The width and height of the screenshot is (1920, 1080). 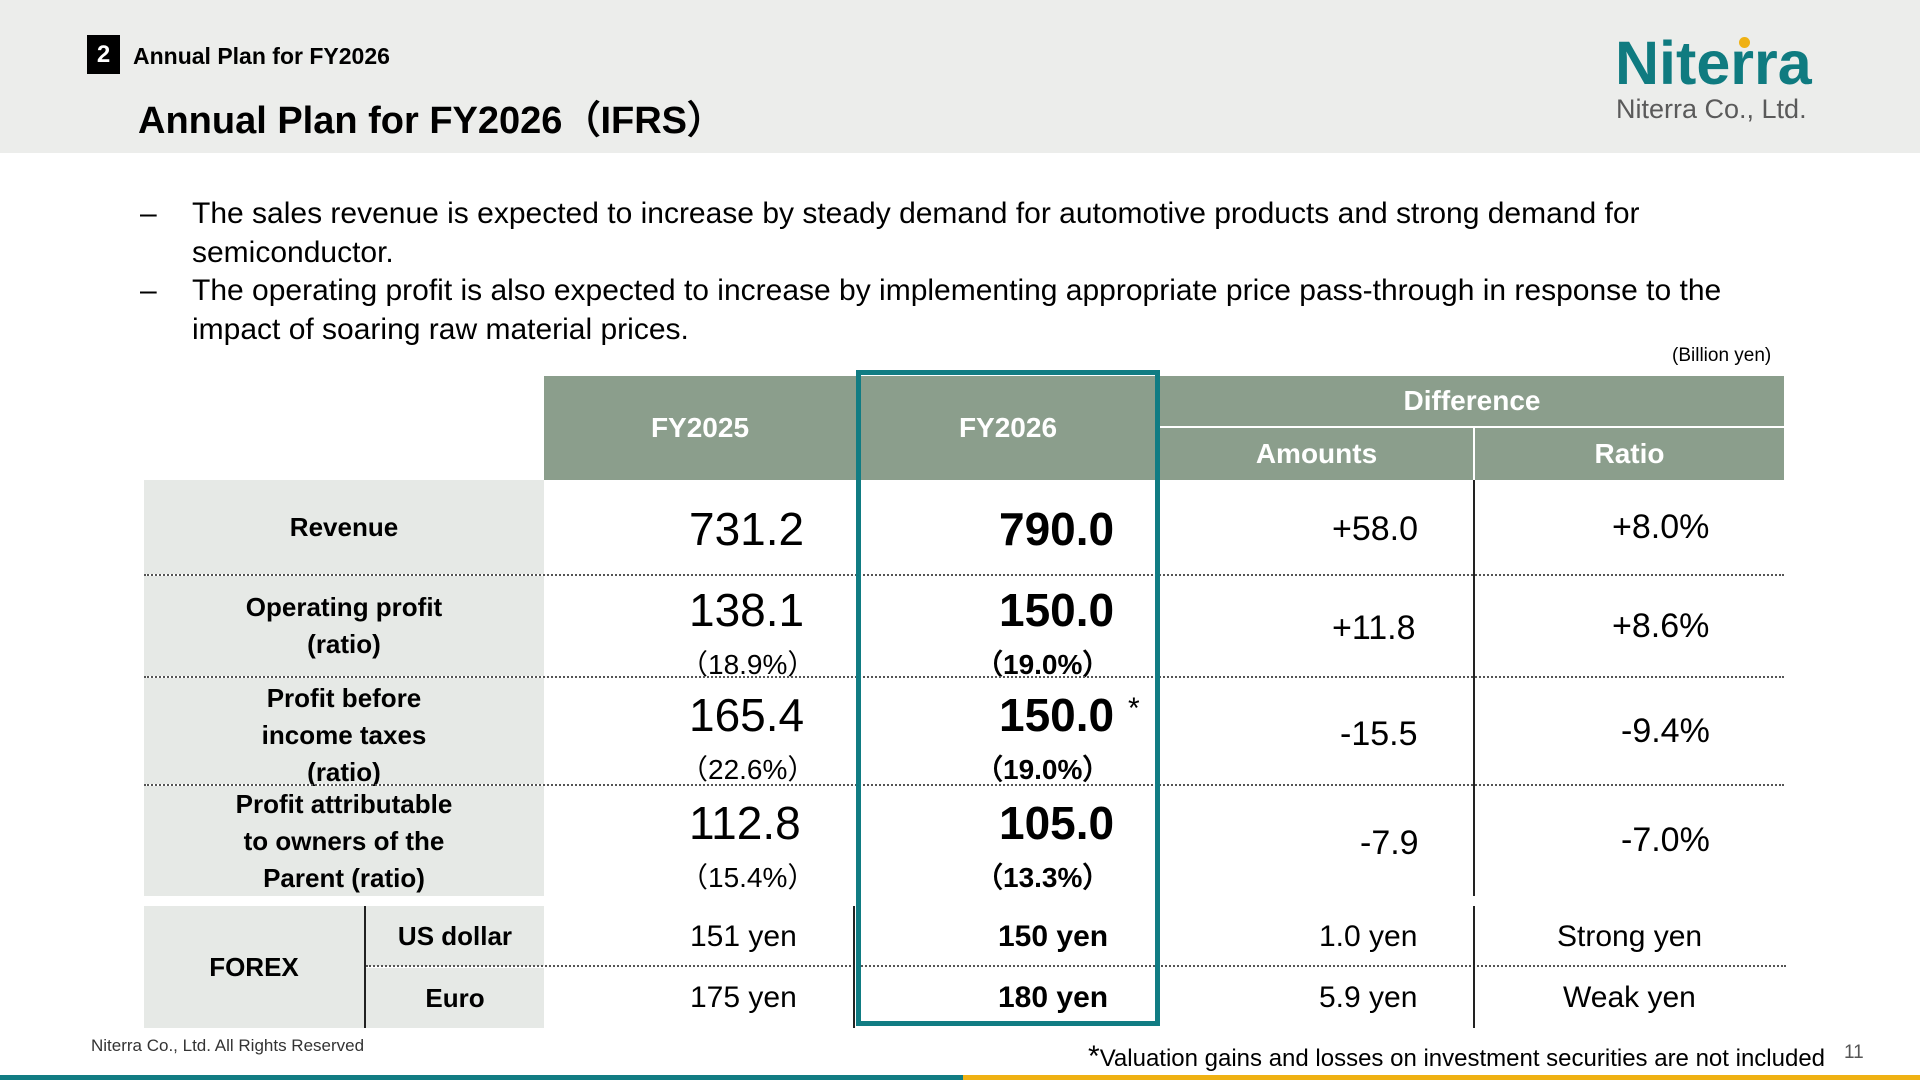 I want to click on revenue-fy2026: 790.0, so click(x=1057, y=529).